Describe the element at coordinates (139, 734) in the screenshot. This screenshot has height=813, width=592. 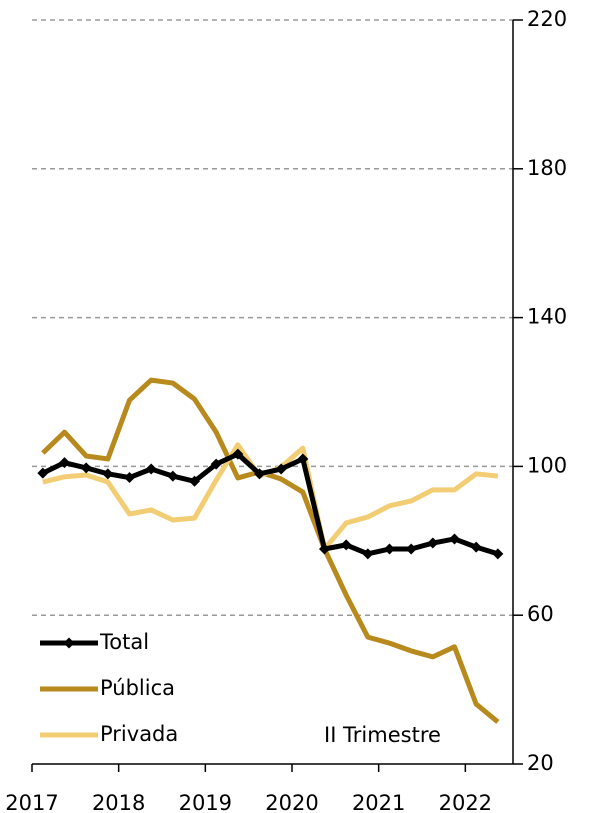
I see `legend-label: Privada` at that location.